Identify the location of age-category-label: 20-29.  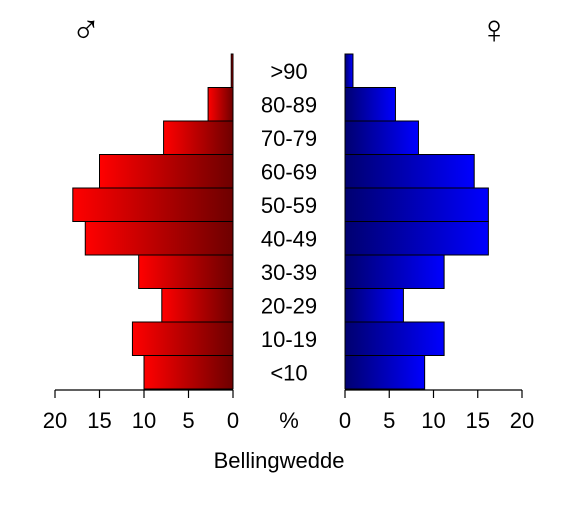
(289, 305).